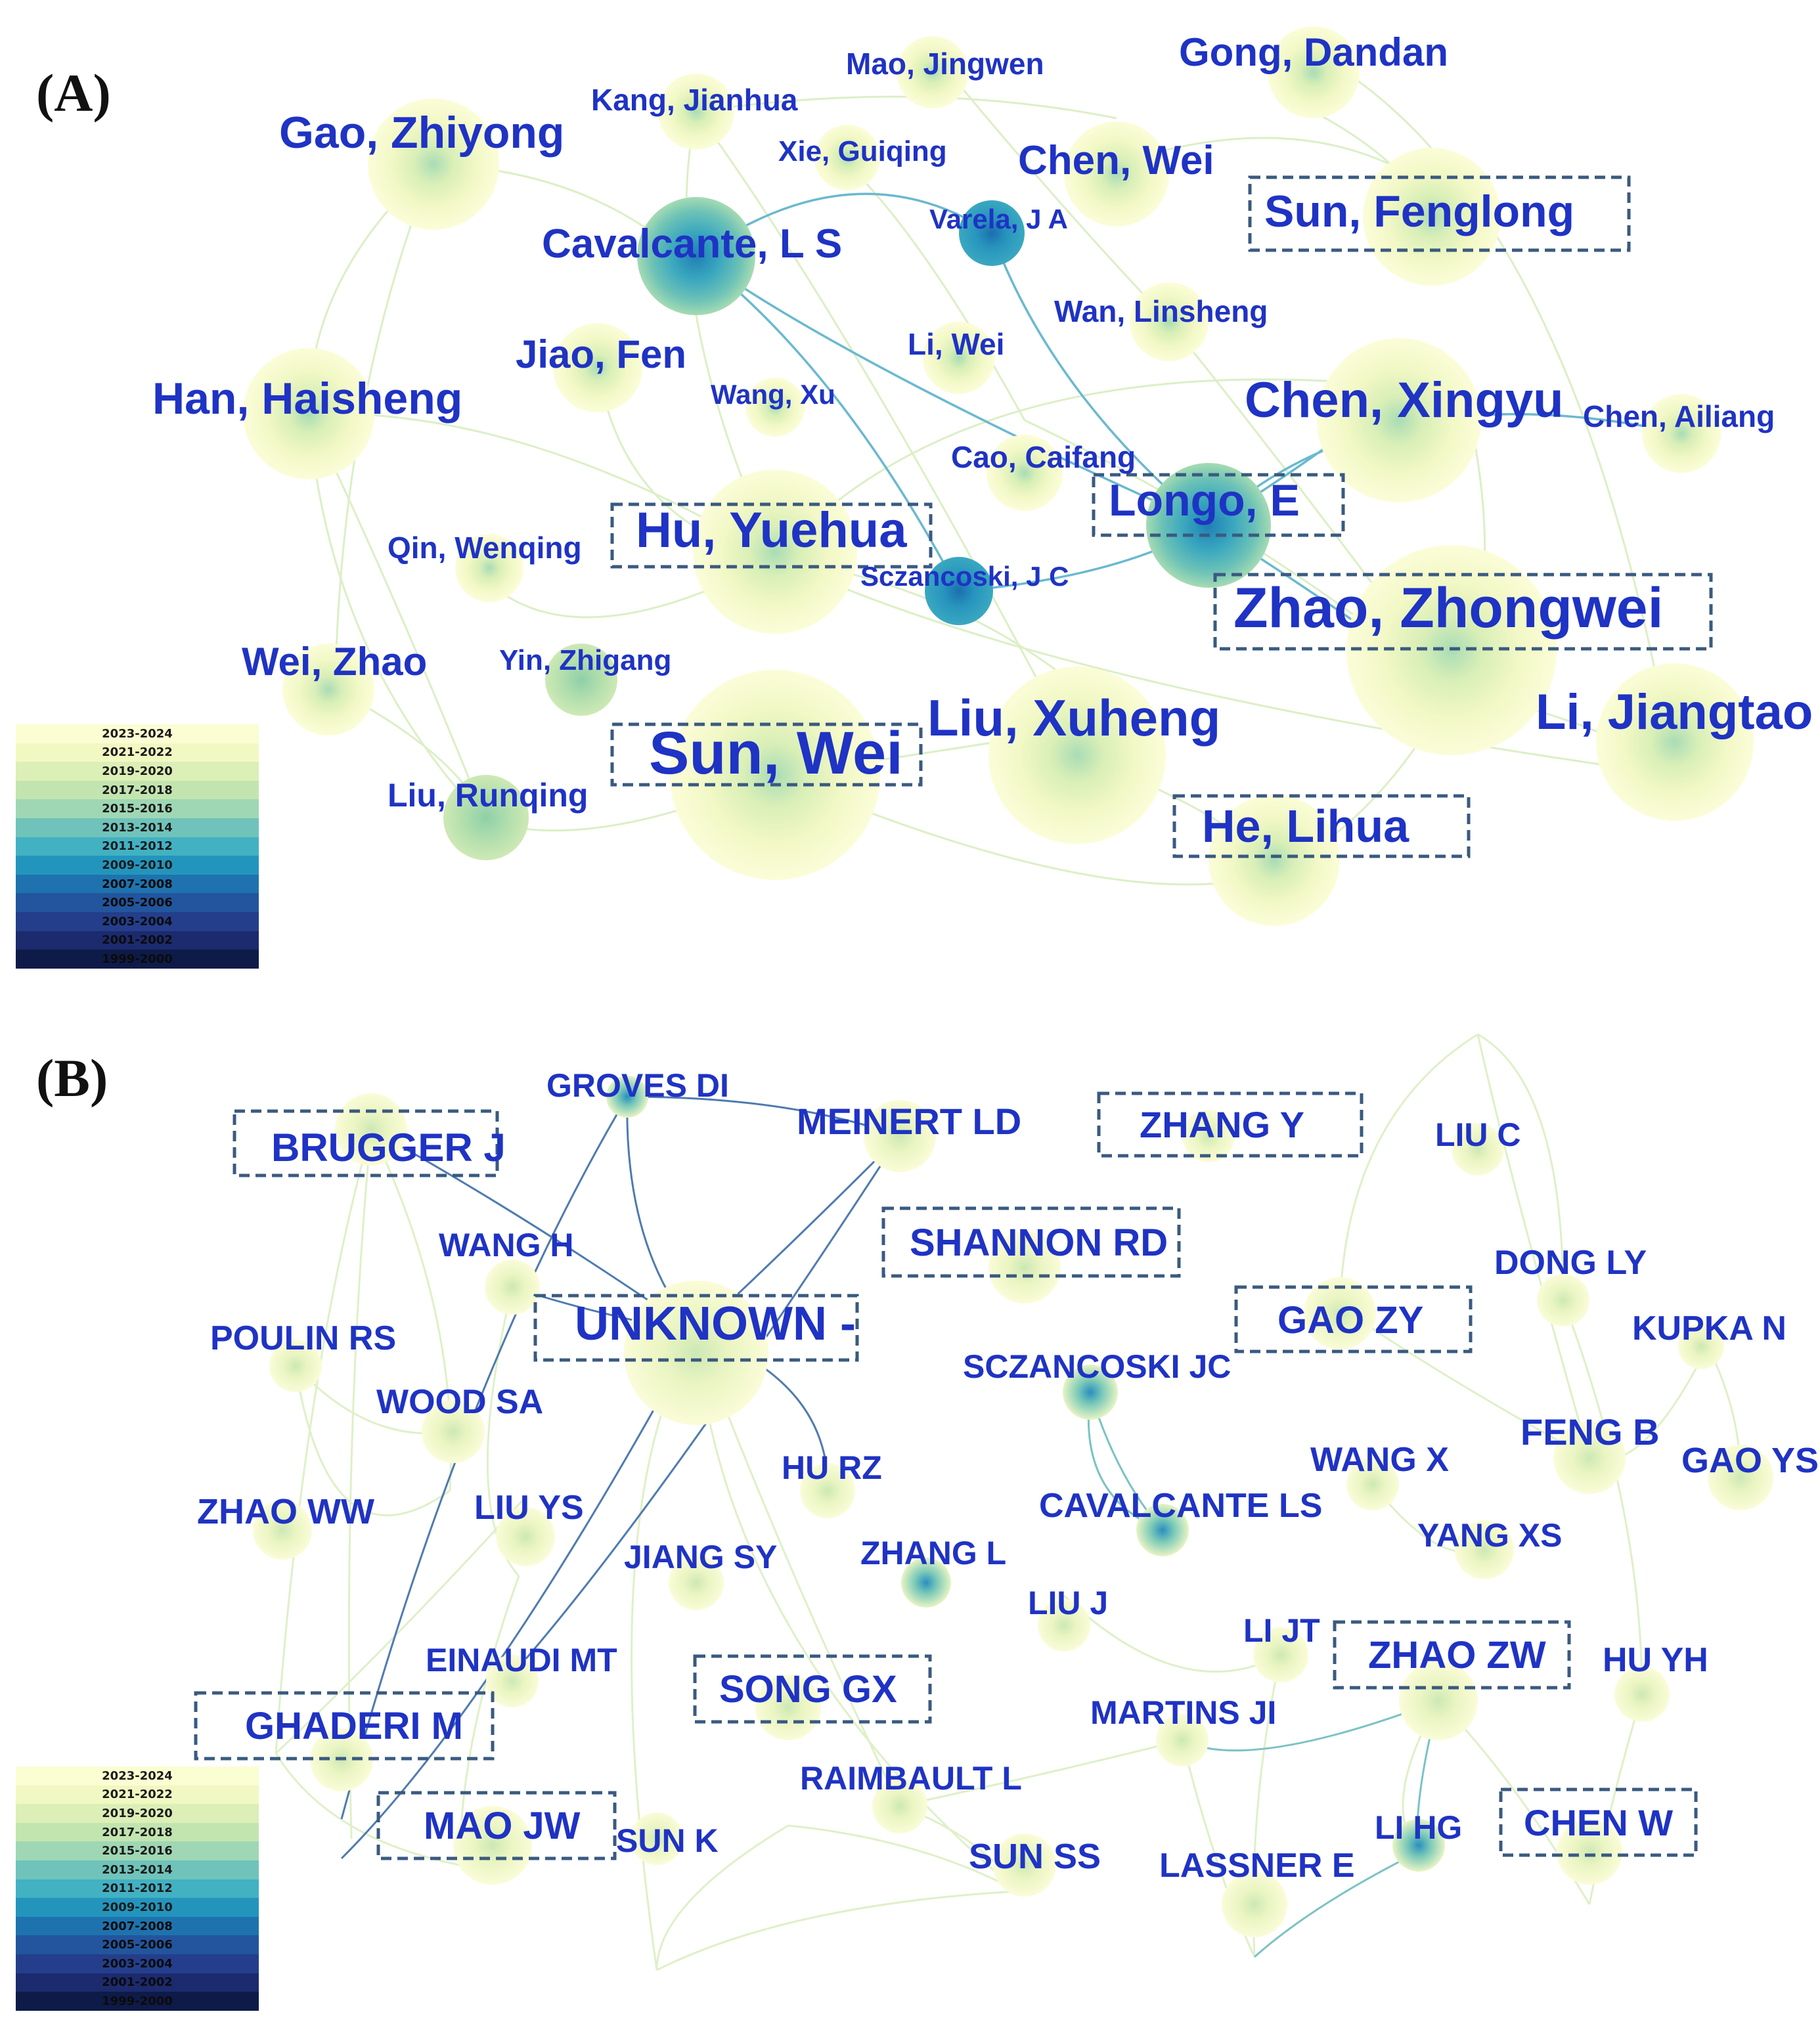 The height and width of the screenshot is (2018, 1820). I want to click on label-hu-rz: HU RZ, so click(832, 1467).